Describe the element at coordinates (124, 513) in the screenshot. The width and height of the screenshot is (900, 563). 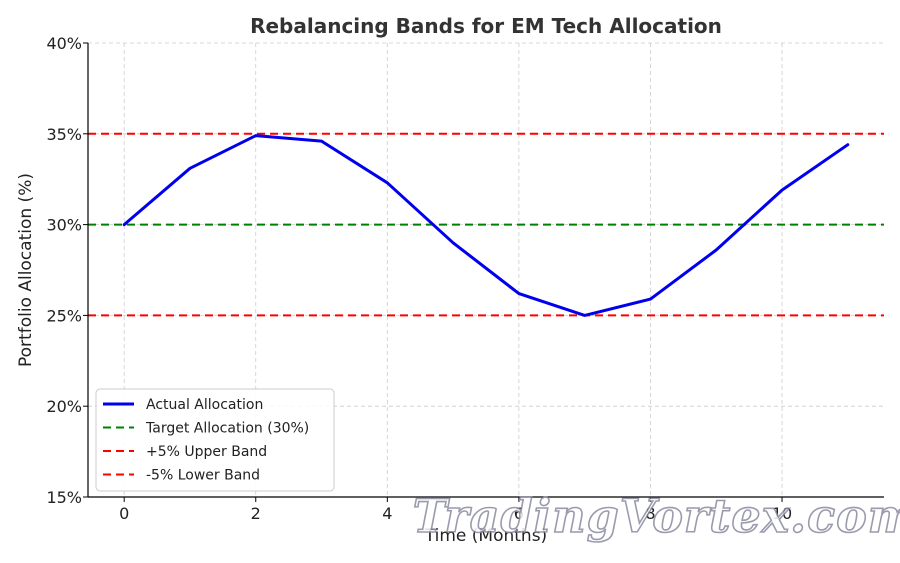
I see `x-tick-label: 0` at that location.